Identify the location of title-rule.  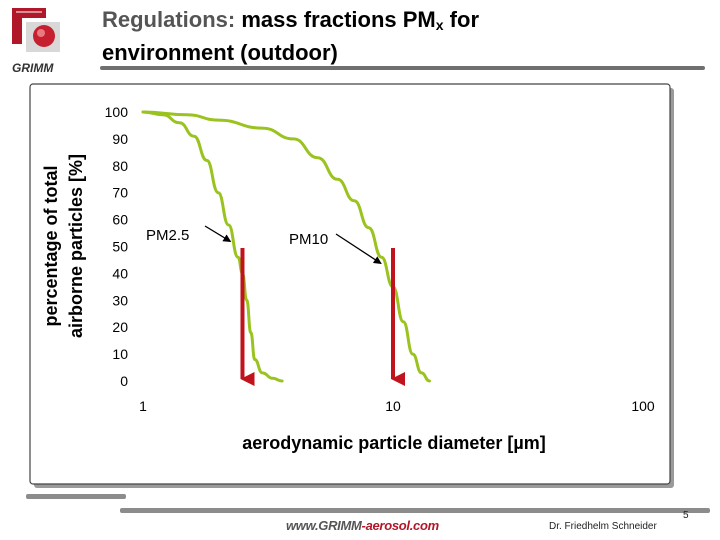
(402, 68).